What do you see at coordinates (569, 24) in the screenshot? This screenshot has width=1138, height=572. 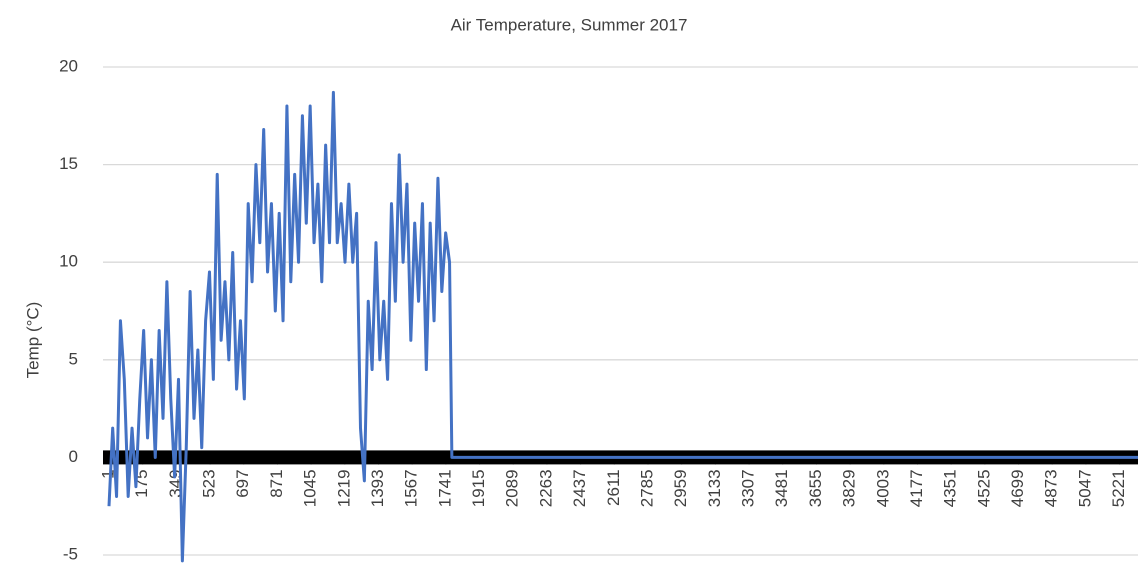 I see `chart-title: Air Temperature, Summer 2017` at bounding box center [569, 24].